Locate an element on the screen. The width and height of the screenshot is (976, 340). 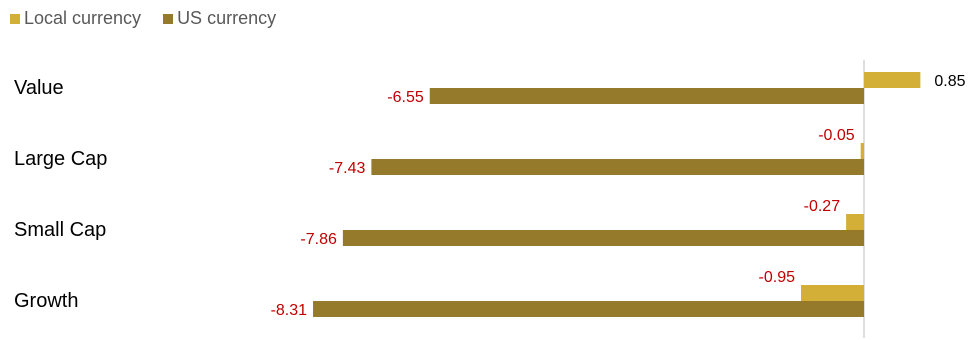
legend-swatch-local-currency is located at coordinates (15, 18).